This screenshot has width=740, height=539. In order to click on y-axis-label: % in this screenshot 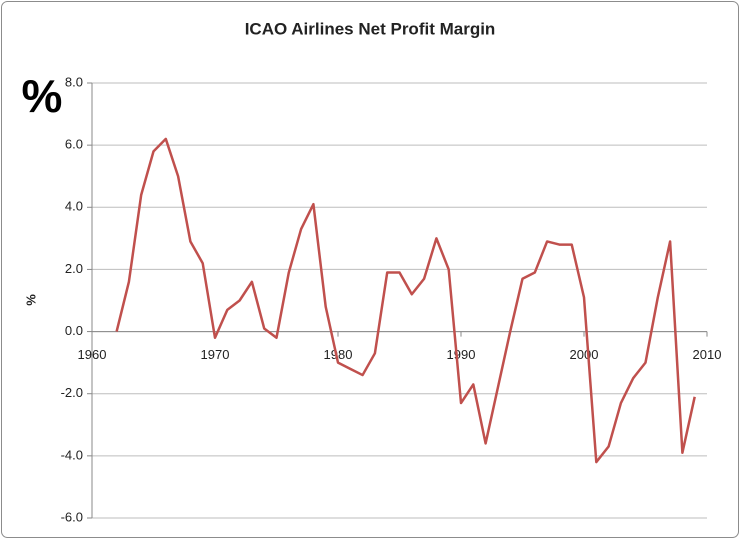, I will do `click(30, 300)`.